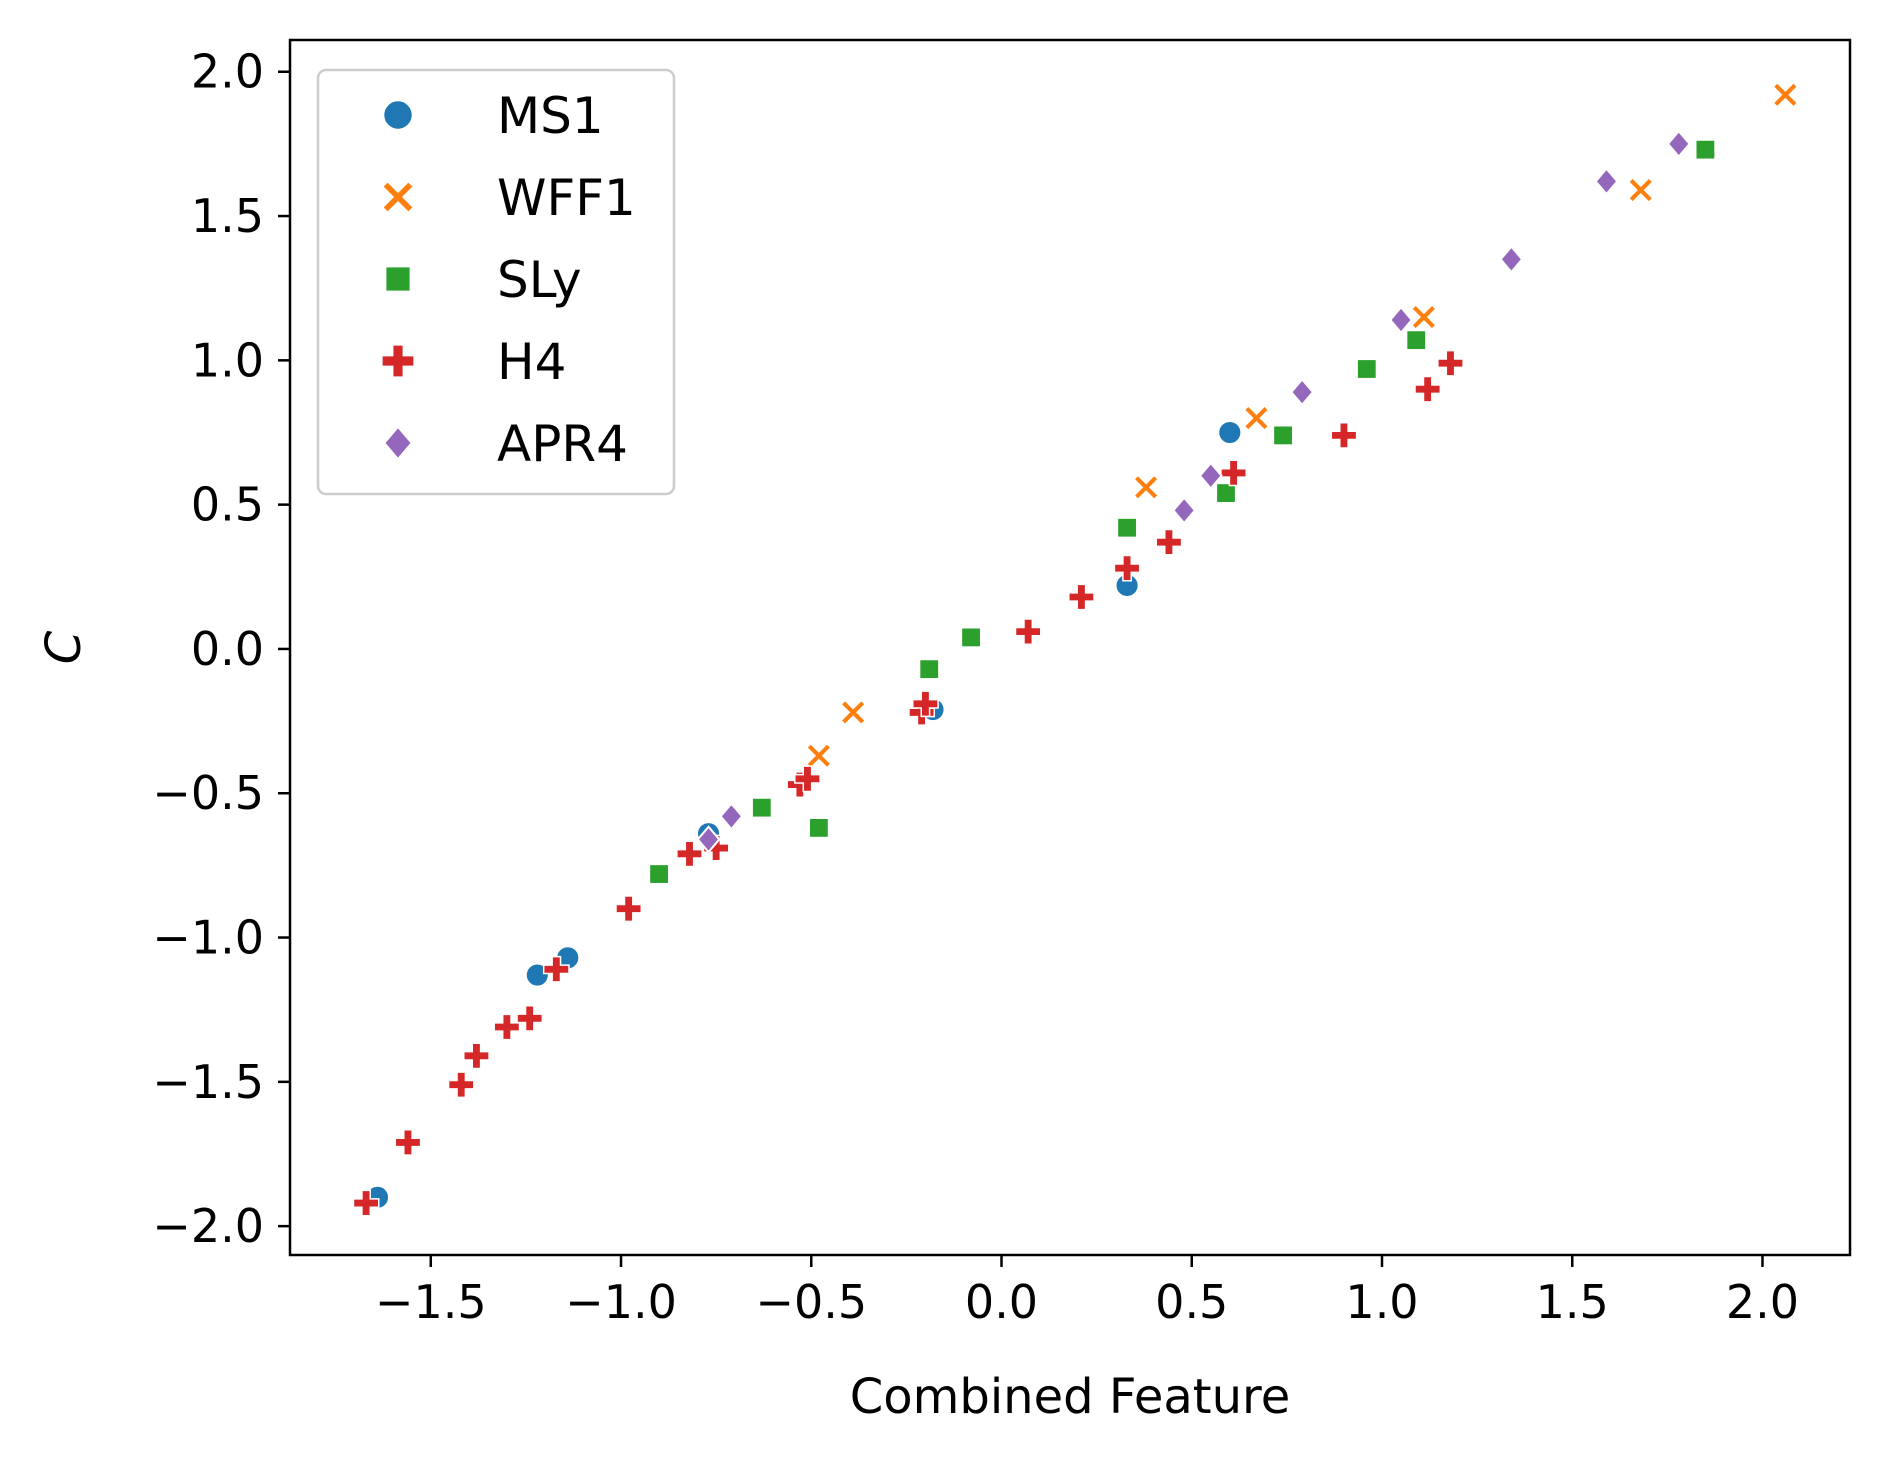 The image size is (1880, 1462). Describe the element at coordinates (208, 938) in the screenshot. I see `y-tick-label: −1.0` at that location.